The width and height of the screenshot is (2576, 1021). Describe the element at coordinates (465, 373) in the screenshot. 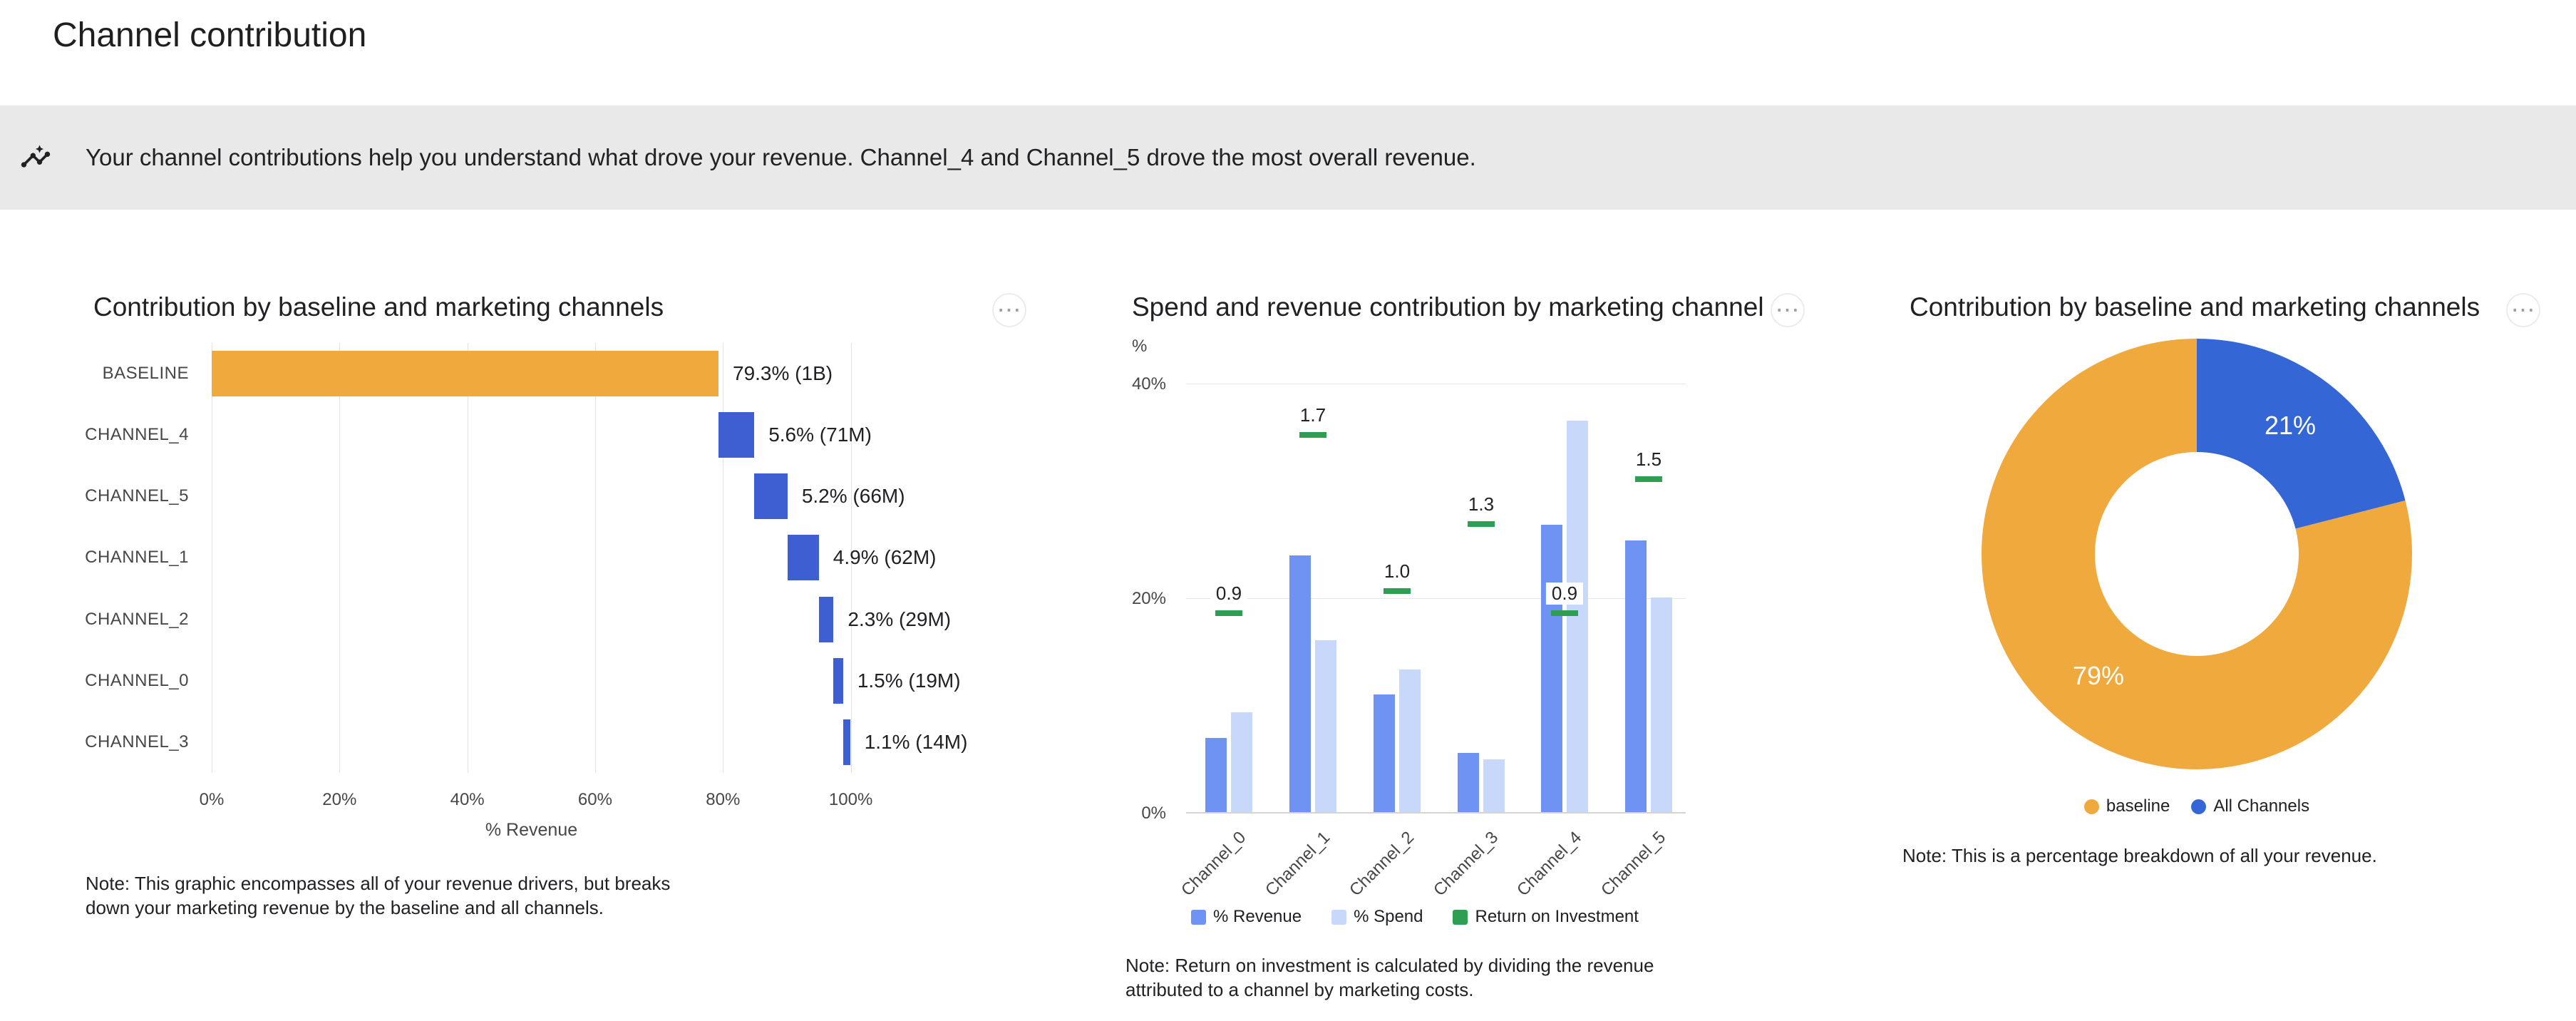

I see `waterfall-bar-baseline` at that location.